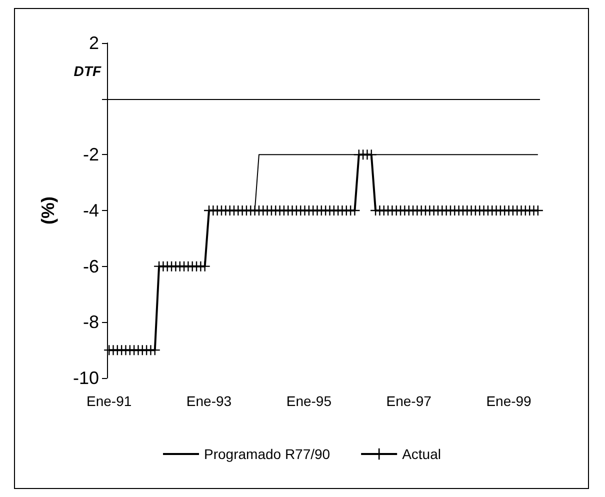 This screenshot has height=497, width=605. What do you see at coordinates (409, 401) in the screenshot?
I see `x-tick-label: Ene-97` at bounding box center [409, 401].